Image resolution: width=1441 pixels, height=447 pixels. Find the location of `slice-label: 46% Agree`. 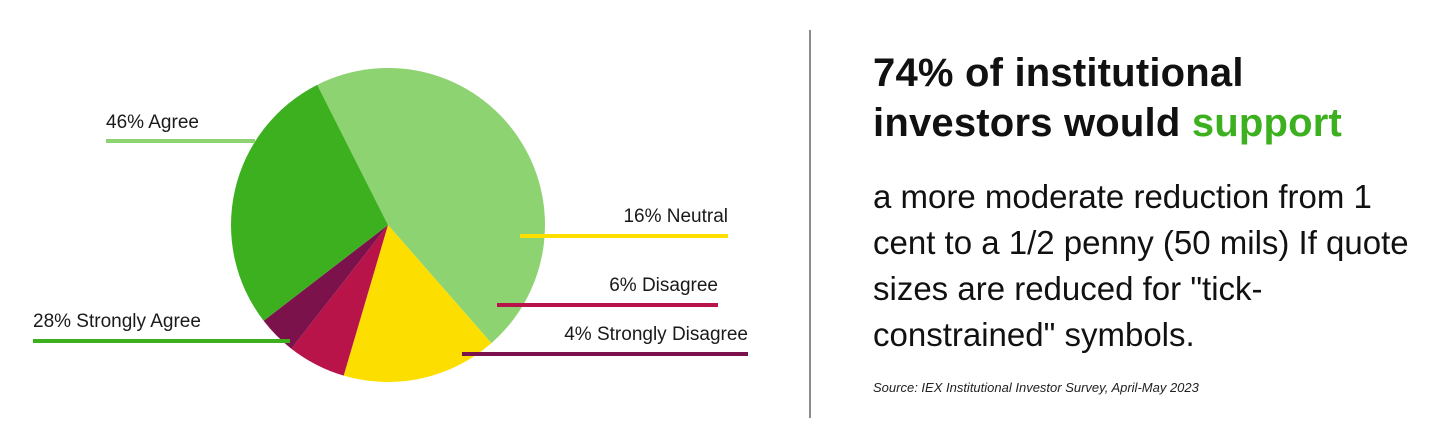

slice-label: 46% Agree is located at coordinates (152, 122).